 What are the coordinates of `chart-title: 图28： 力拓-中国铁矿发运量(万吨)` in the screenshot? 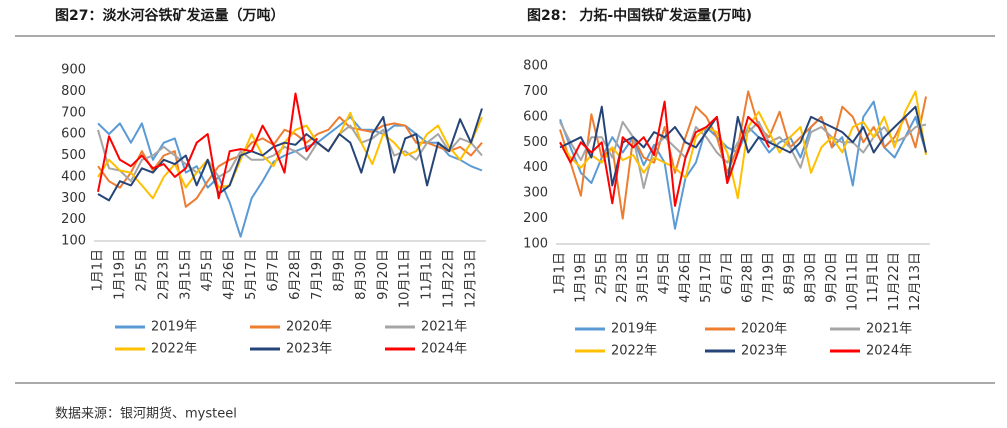 It's located at (639, 15).